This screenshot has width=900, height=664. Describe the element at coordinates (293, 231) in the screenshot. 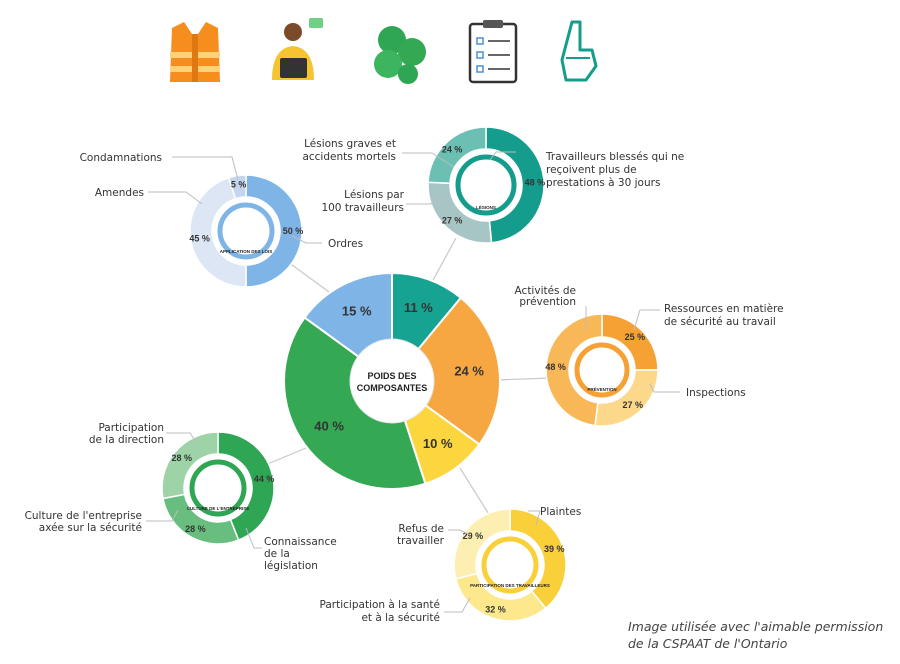

I see `donut-value-label: 50 %` at that location.